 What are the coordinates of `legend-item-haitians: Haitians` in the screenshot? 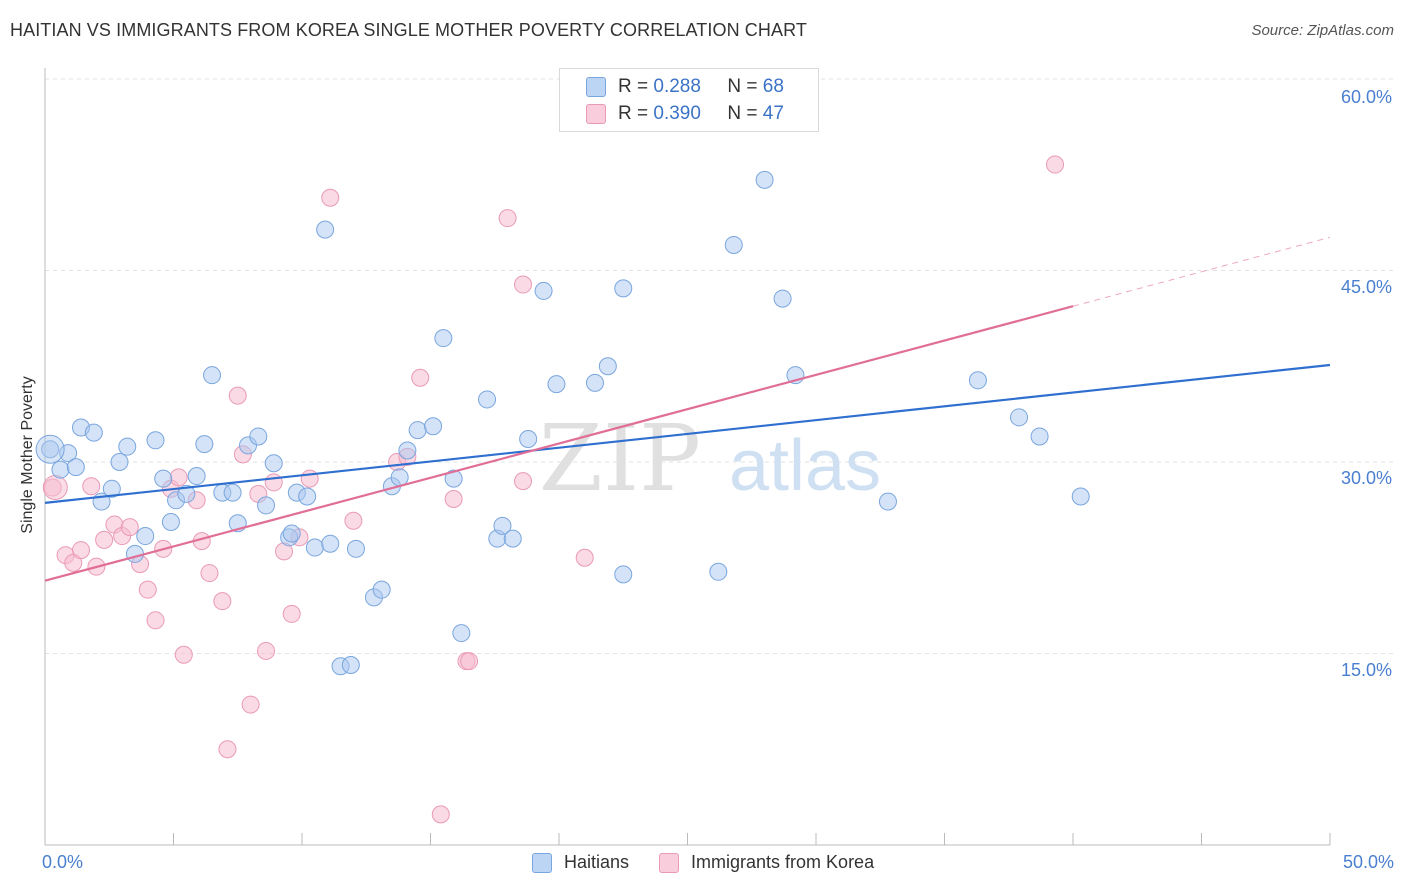 It's located at (580, 862).